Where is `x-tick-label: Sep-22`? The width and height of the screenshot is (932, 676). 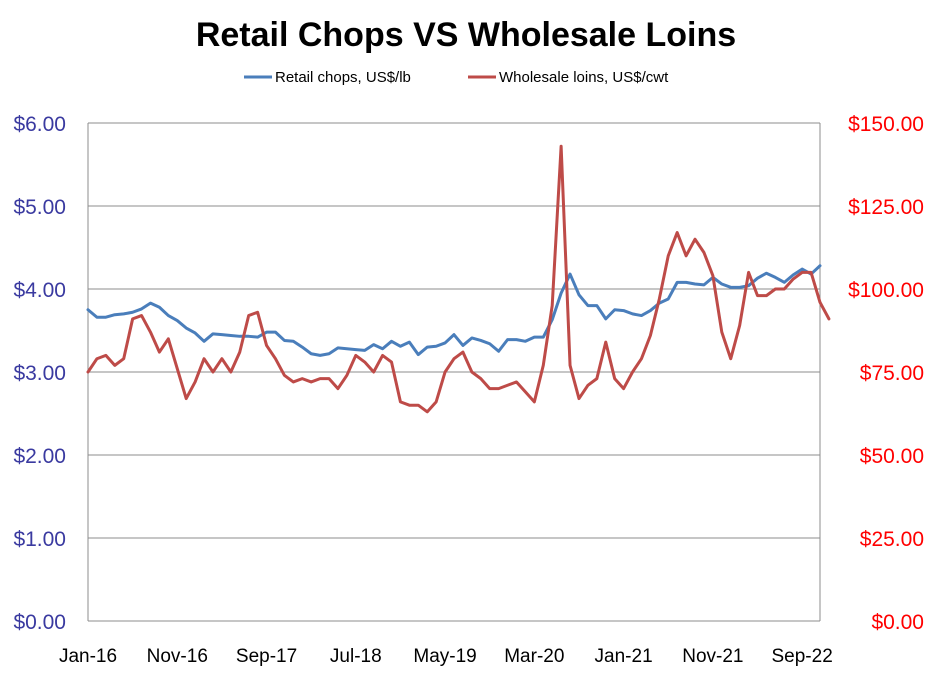 x-tick-label: Sep-22 is located at coordinates (802, 656).